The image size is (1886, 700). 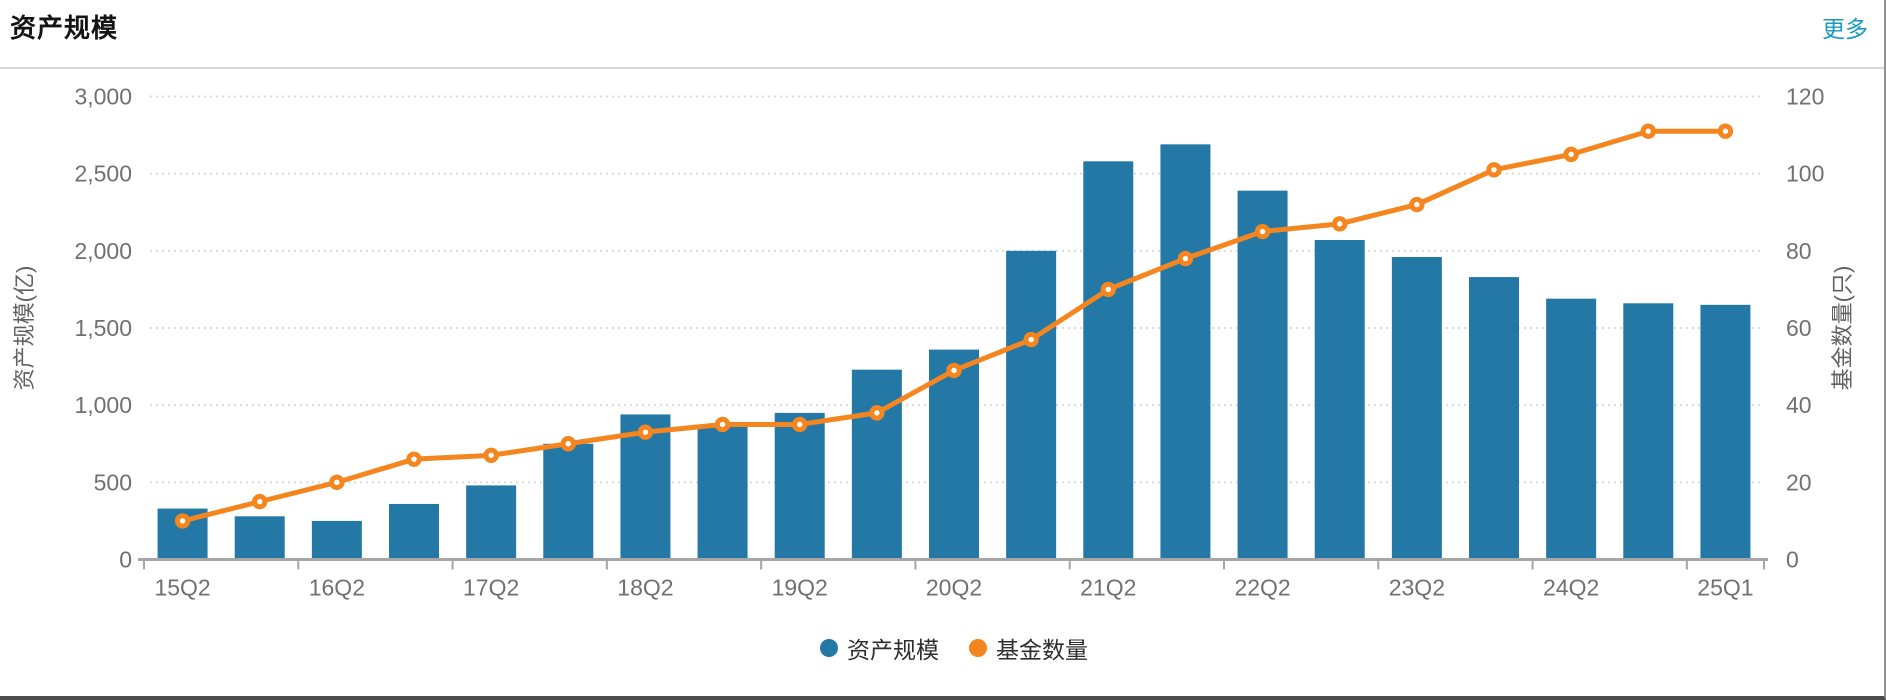 What do you see at coordinates (491, 455) in the screenshot?
I see `line-point-17Q2` at bounding box center [491, 455].